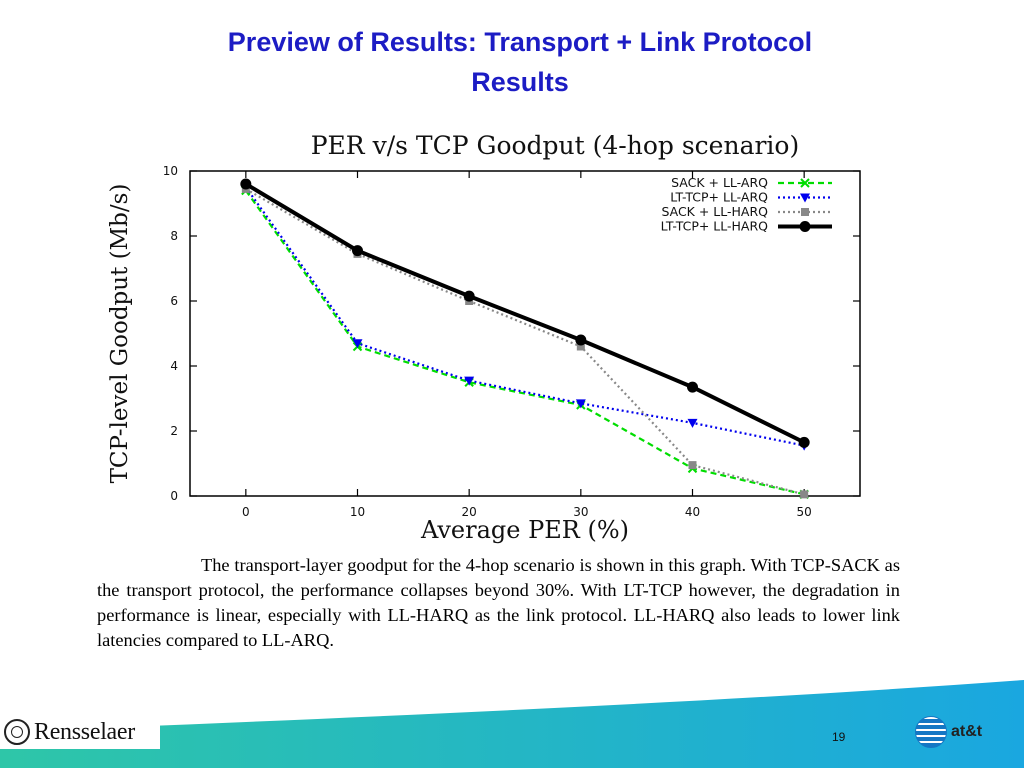 Image resolution: width=1024 pixels, height=768 pixels. Describe the element at coordinates (692, 512) in the screenshot. I see `x-tick-label: 40` at that location.